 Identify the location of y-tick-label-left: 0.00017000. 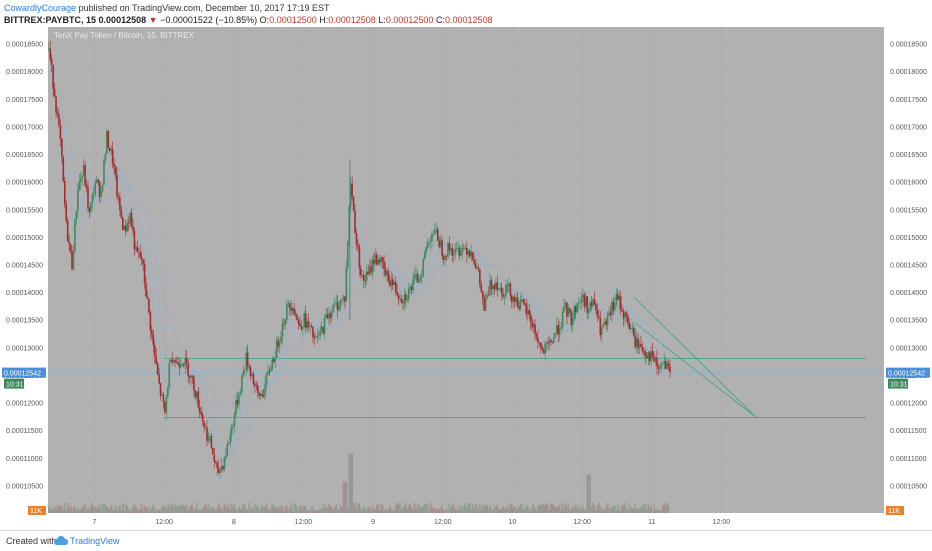
(24, 127).